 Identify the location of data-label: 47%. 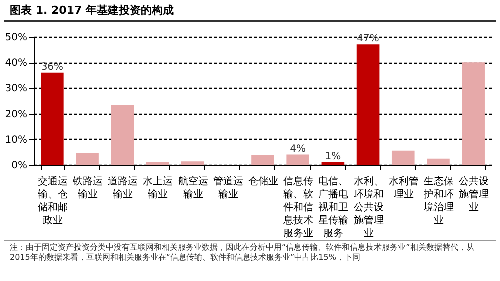
(368, 39).